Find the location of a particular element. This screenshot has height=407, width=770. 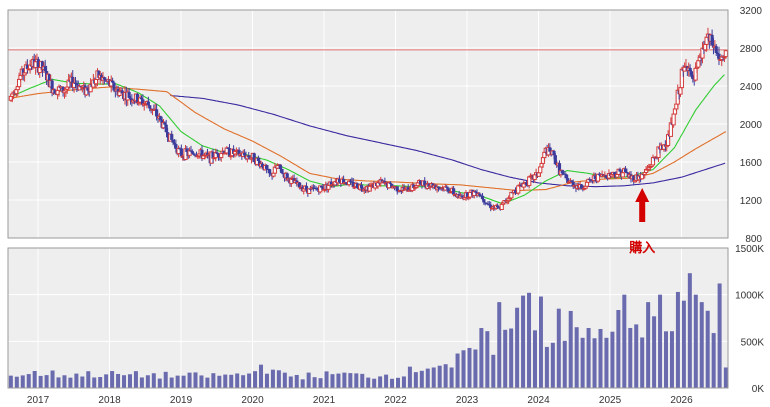

up-arrow-icon is located at coordinates (642, 205).